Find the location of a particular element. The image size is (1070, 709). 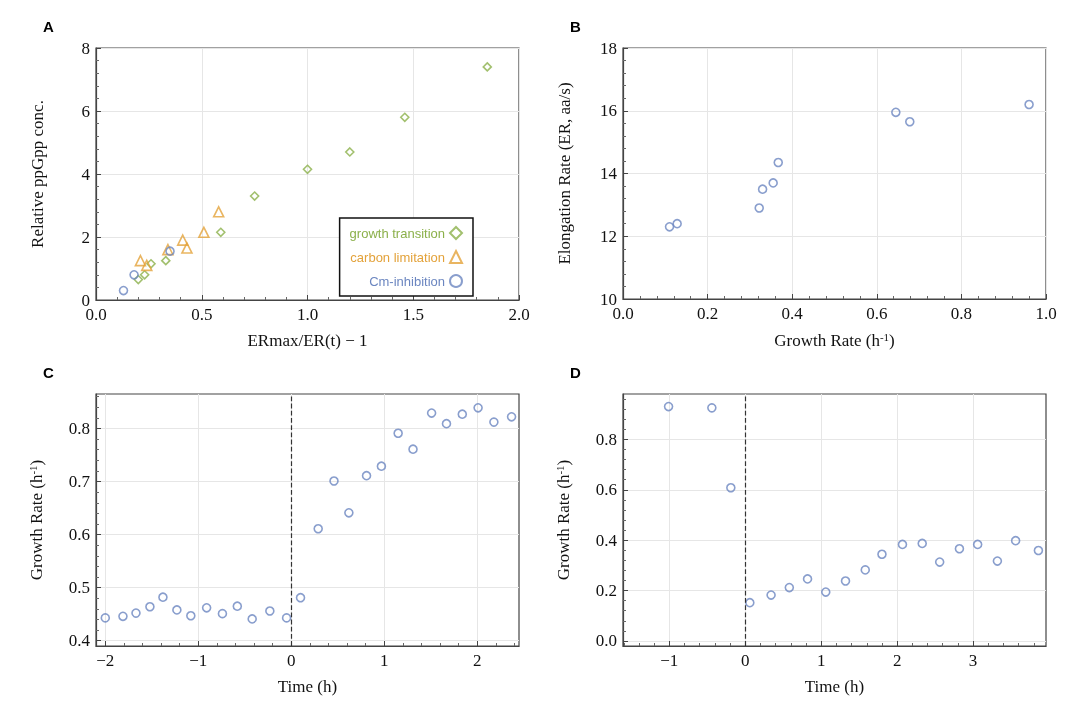

x-tick-label: 3 is located at coordinates (973, 660).